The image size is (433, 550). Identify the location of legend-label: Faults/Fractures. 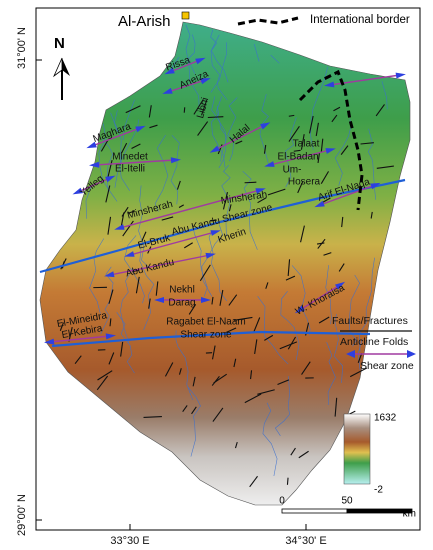
(370, 321).